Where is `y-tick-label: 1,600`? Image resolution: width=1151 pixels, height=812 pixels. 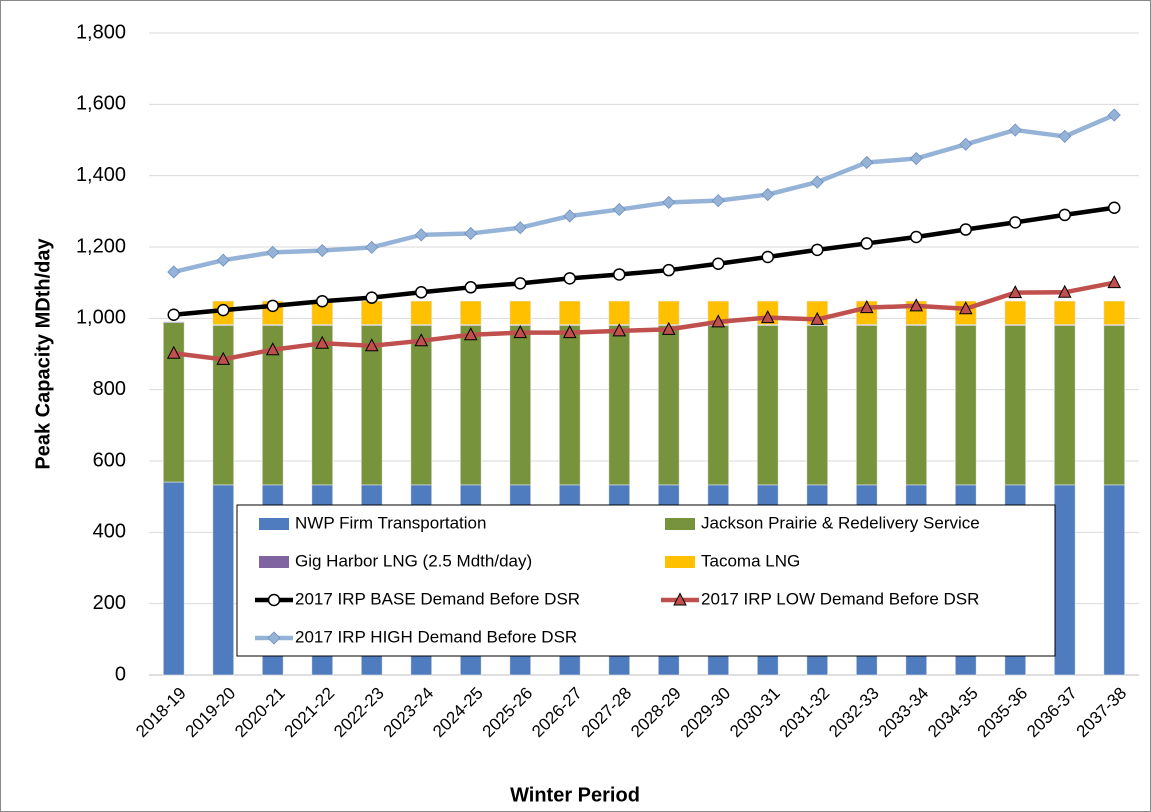
y-tick-label: 1,600 is located at coordinates (101, 104).